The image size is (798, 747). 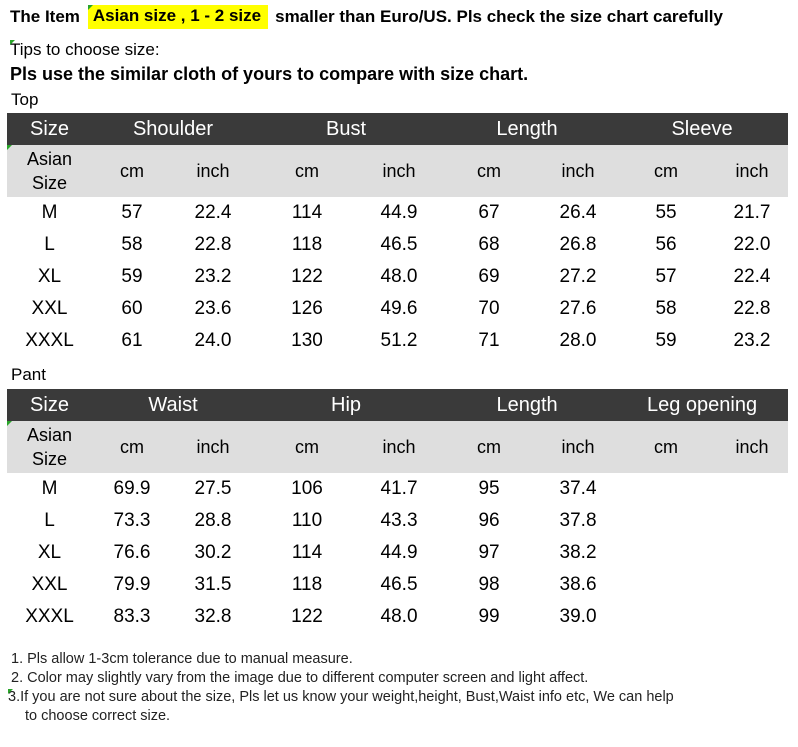 I want to click on value-cell: 31.5, so click(x=213, y=584).